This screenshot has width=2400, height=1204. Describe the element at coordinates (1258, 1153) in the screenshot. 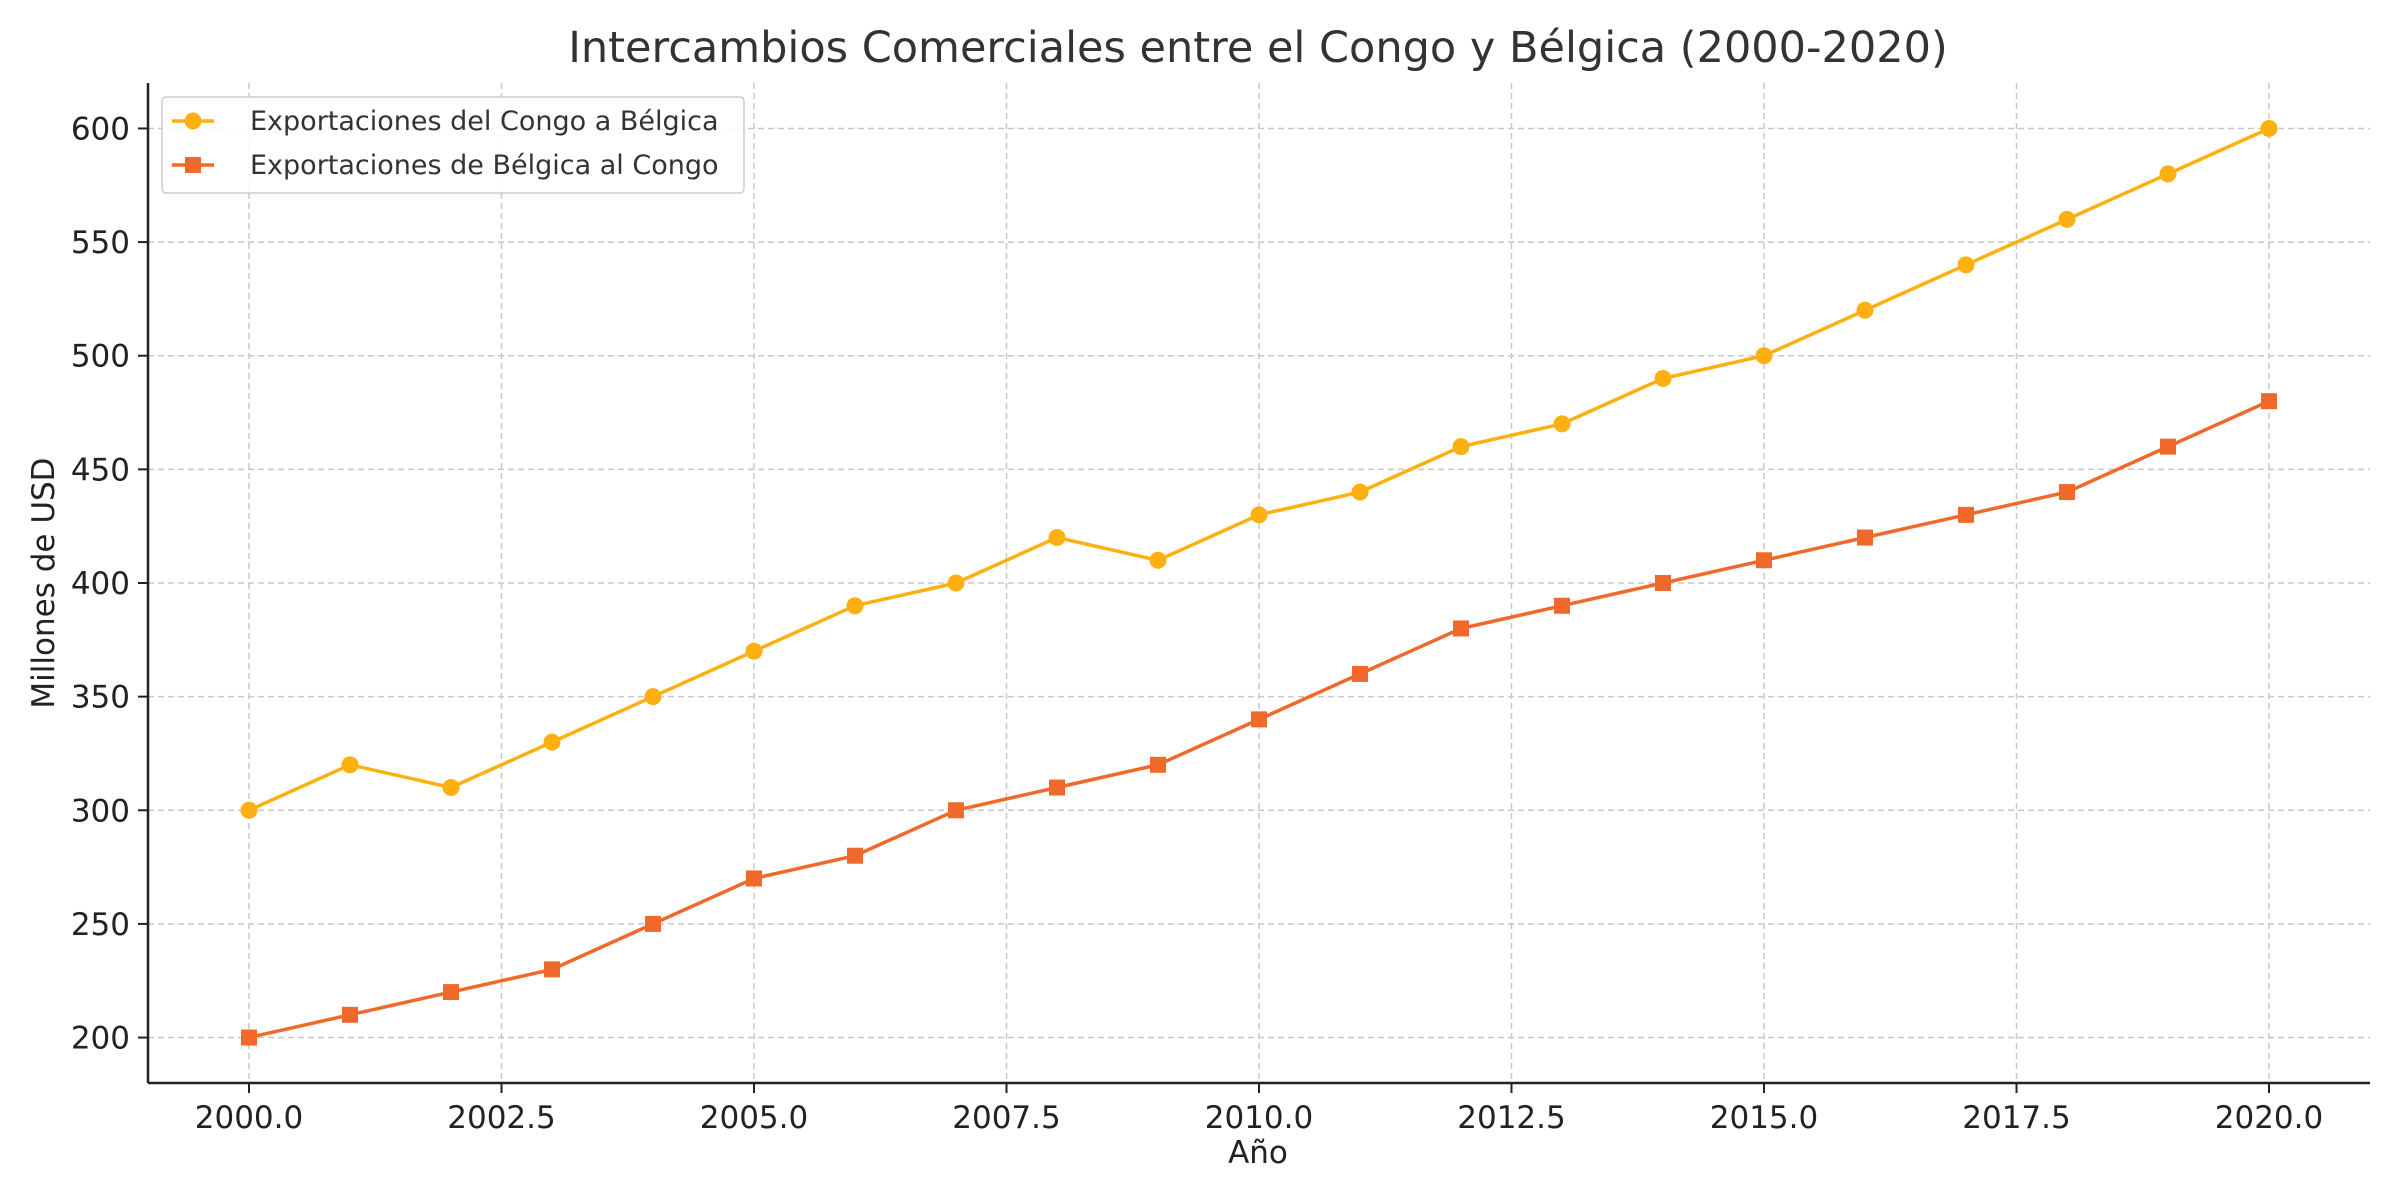

I see `x-axis-label: Año` at that location.